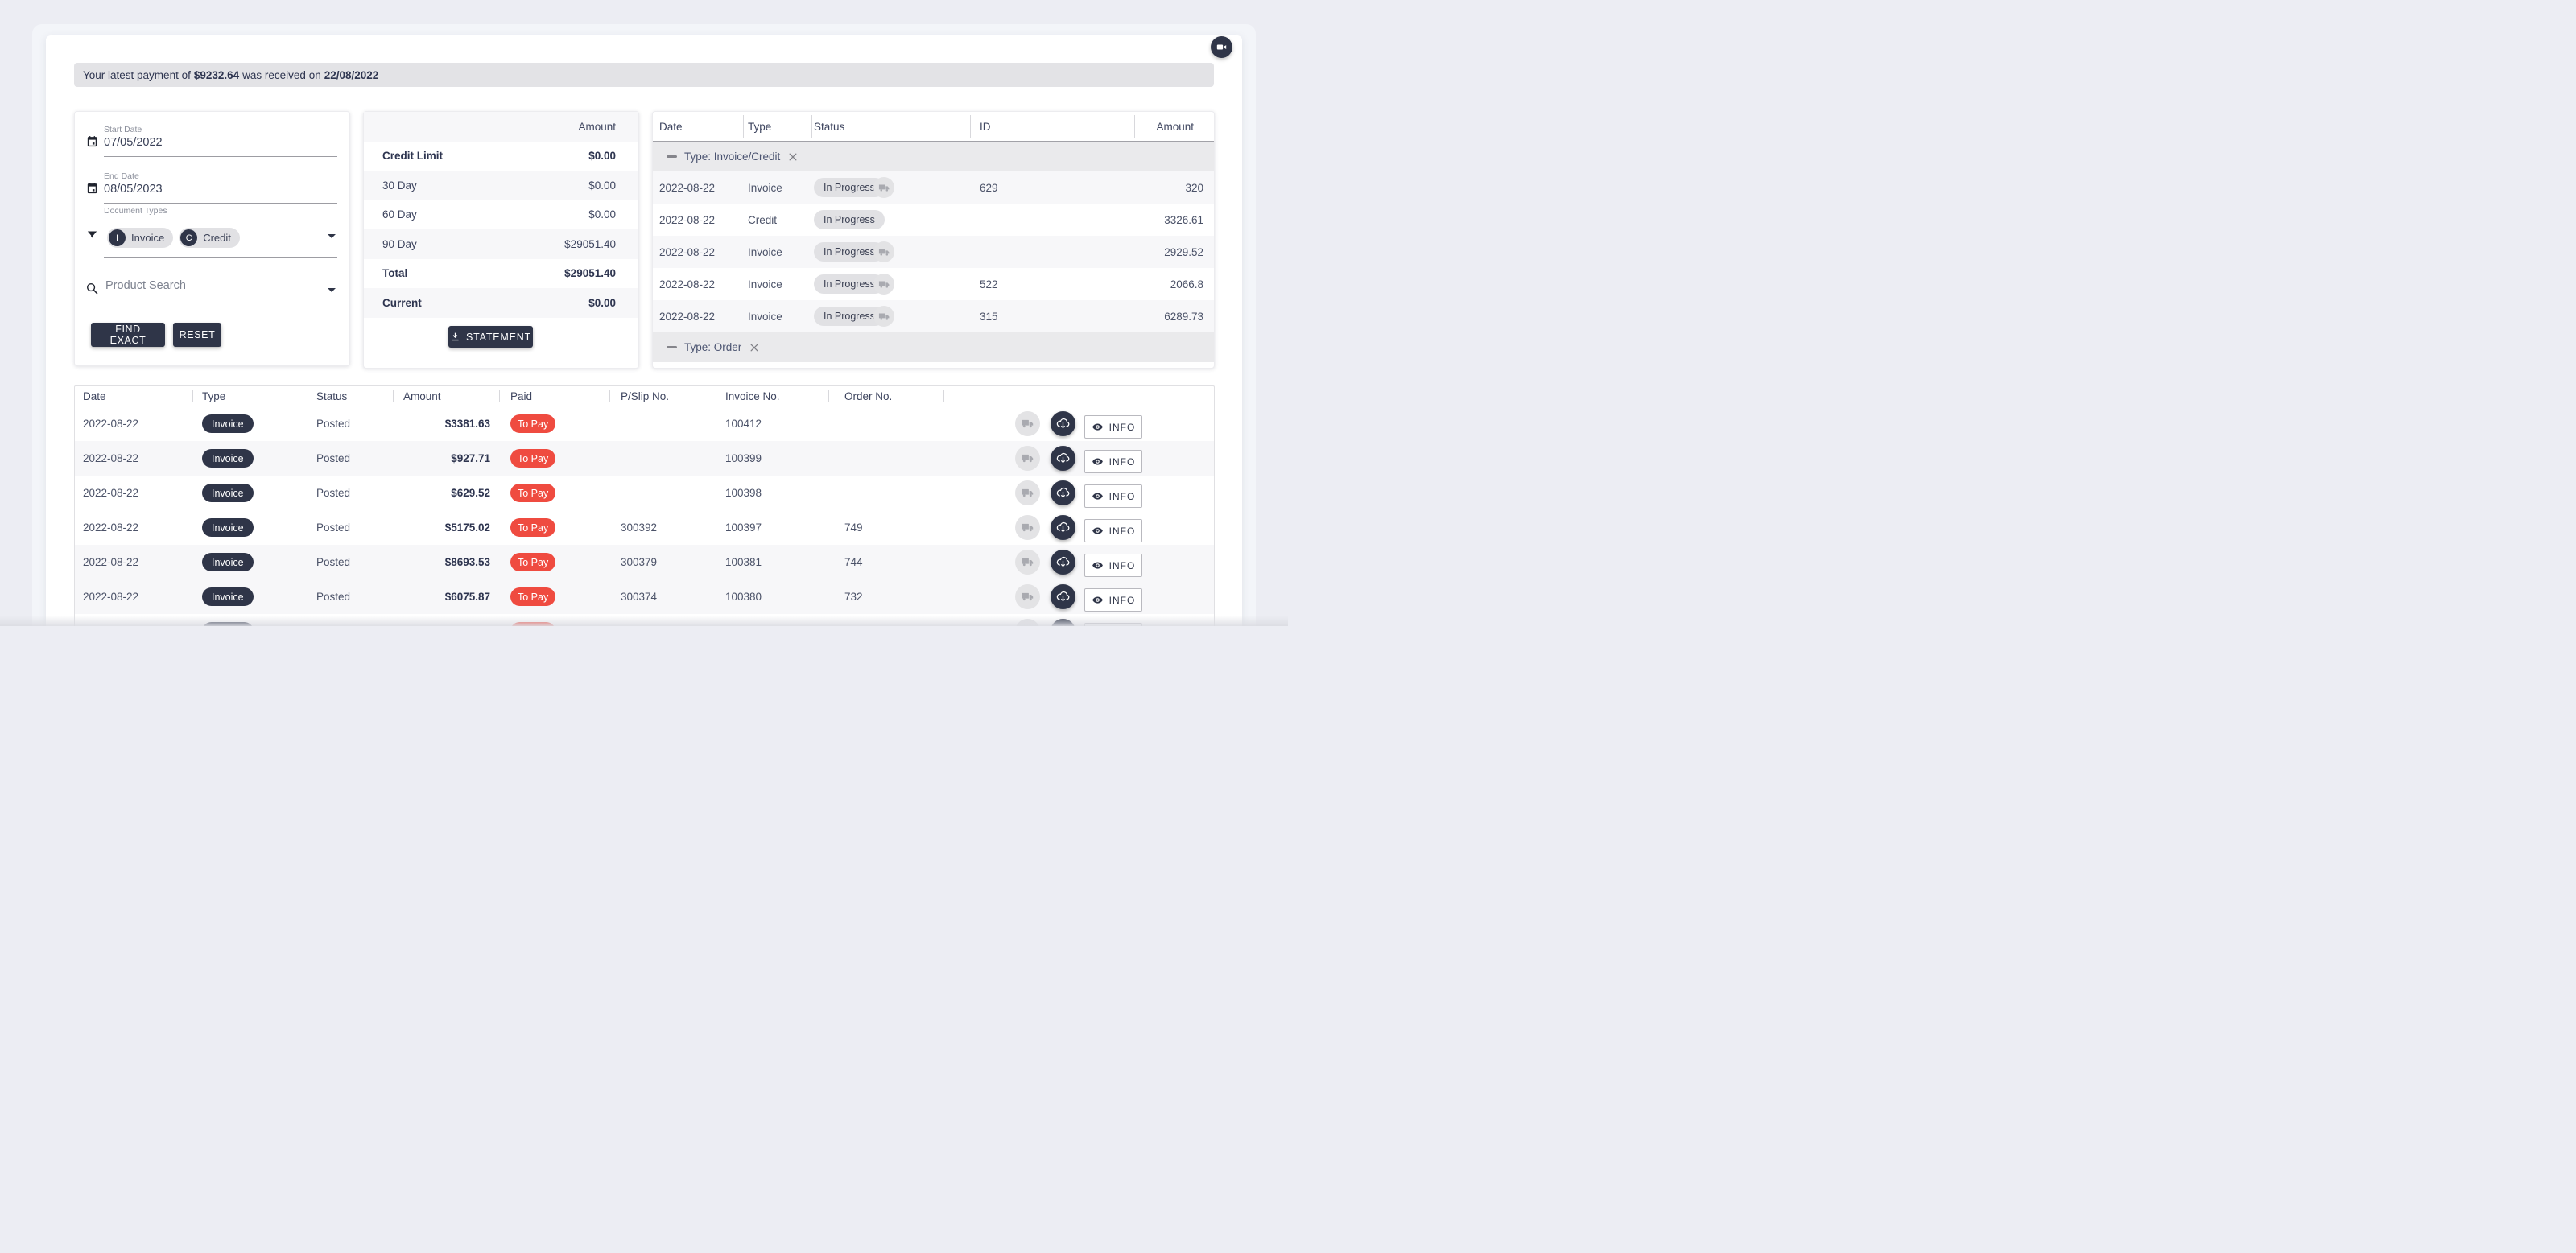 The width and height of the screenshot is (2576, 1253). Describe the element at coordinates (743, 424) in the screenshot. I see `invoice-number: 100412` at that location.